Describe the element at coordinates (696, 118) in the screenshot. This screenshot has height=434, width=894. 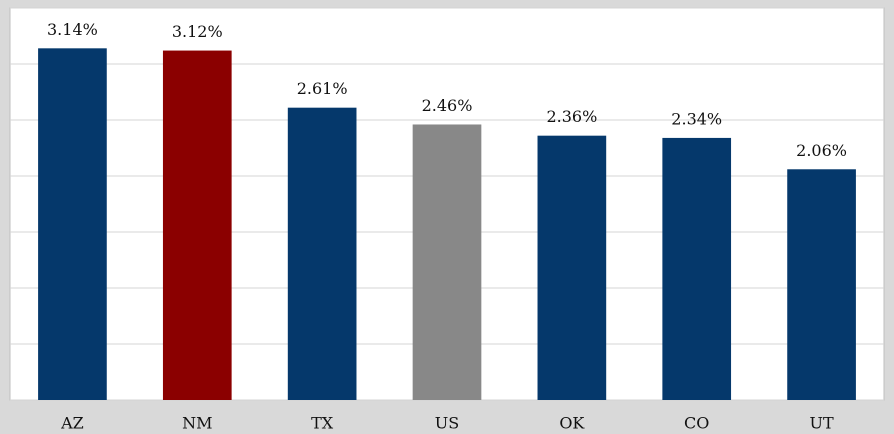
I see `value-label: 2.34%` at that location.